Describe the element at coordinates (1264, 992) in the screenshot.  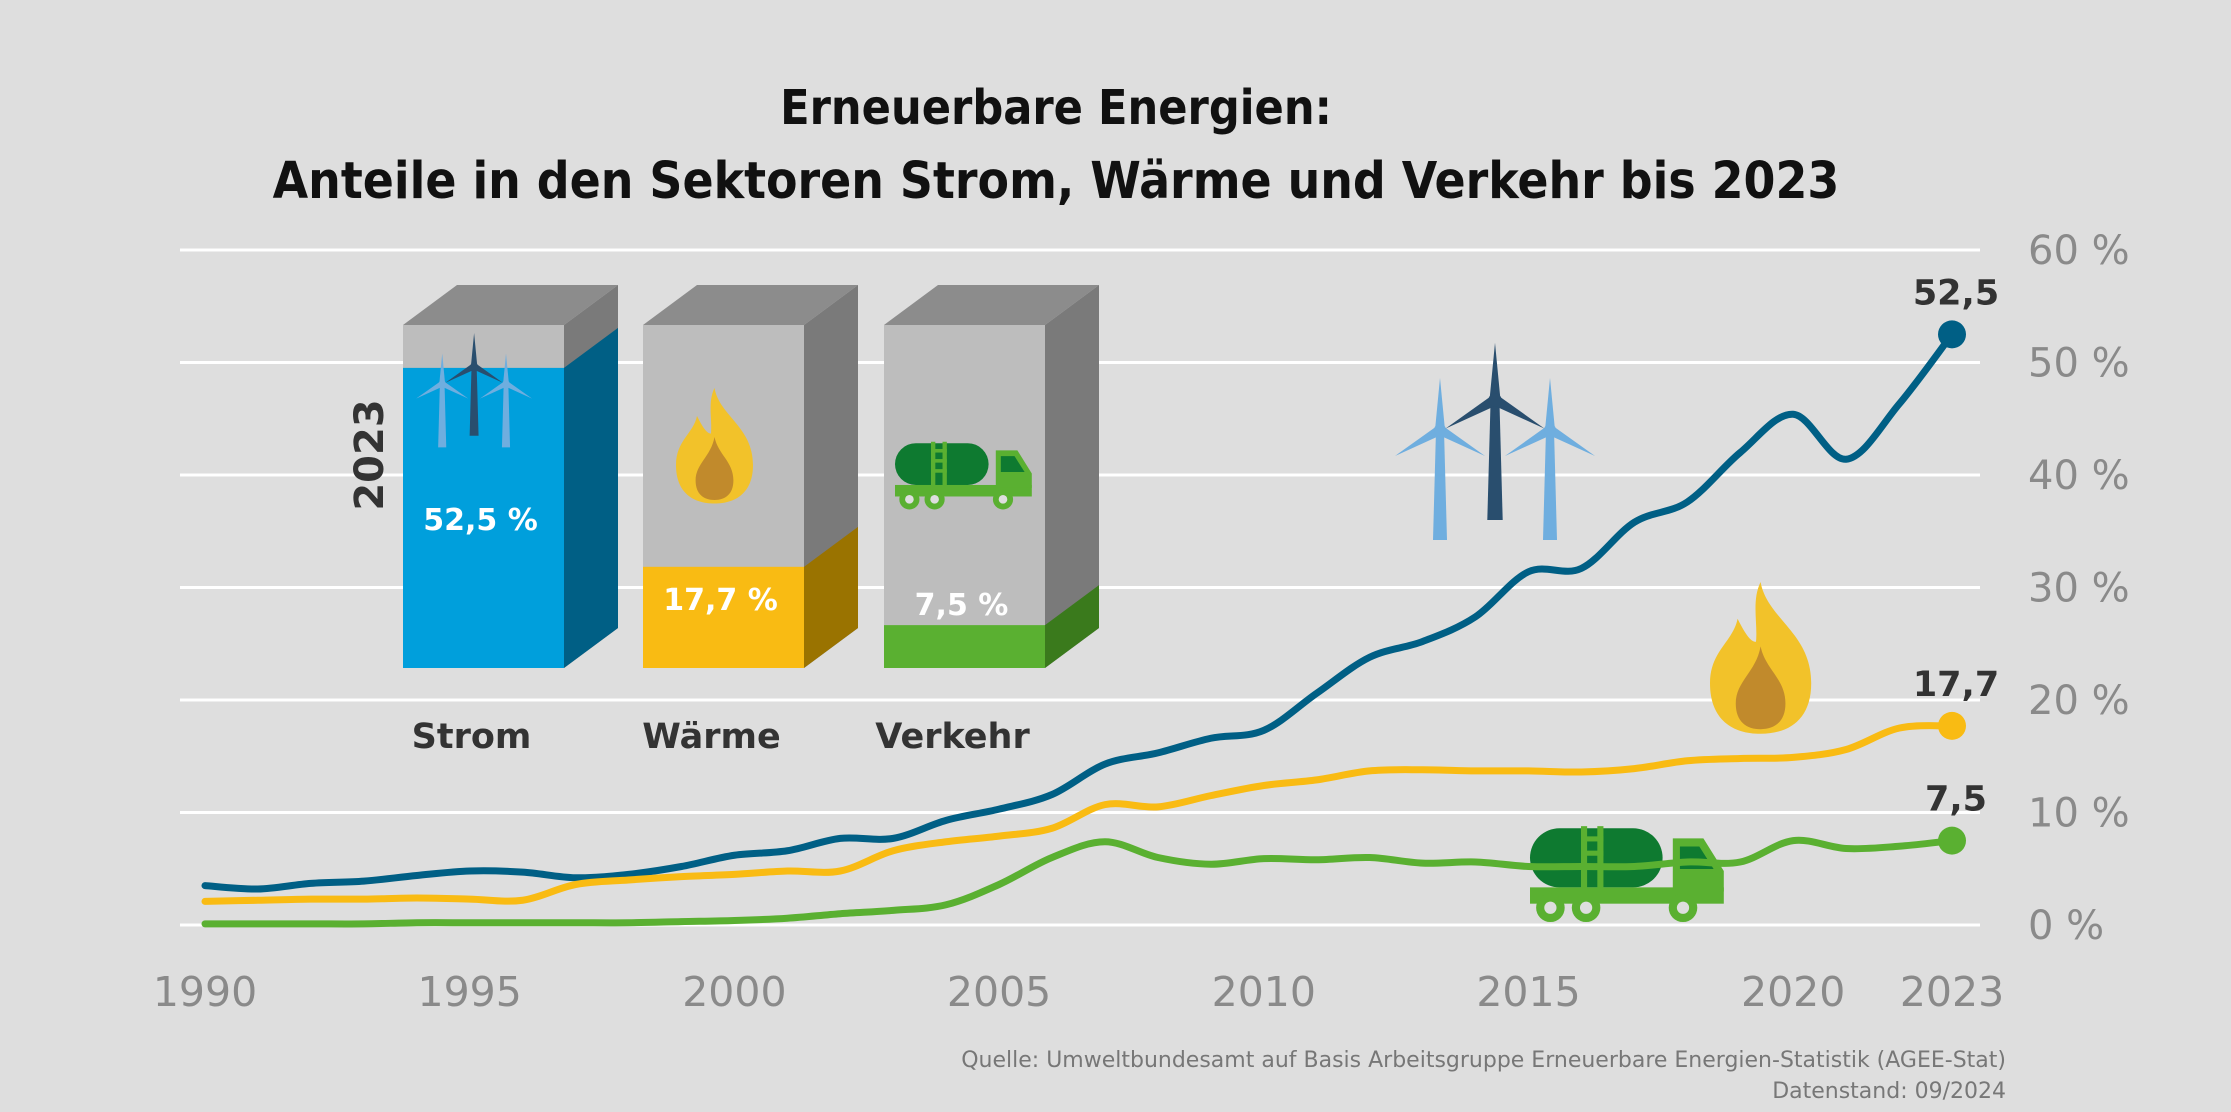
I see `x-tick-label: 2010` at that location.